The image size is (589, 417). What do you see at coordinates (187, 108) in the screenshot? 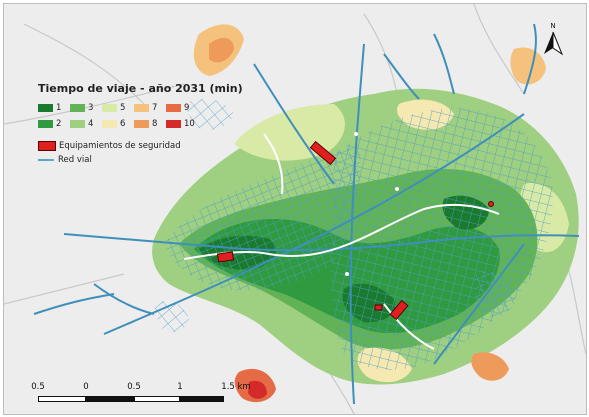
I see `legend-class-label: 9` at bounding box center [187, 108].